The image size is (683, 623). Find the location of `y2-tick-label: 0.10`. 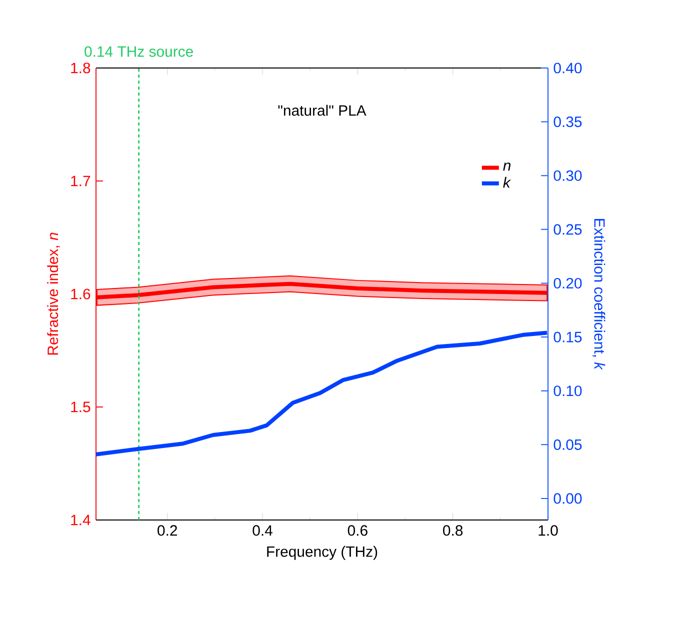

y2-tick-label: 0.10 is located at coordinates (568, 391).